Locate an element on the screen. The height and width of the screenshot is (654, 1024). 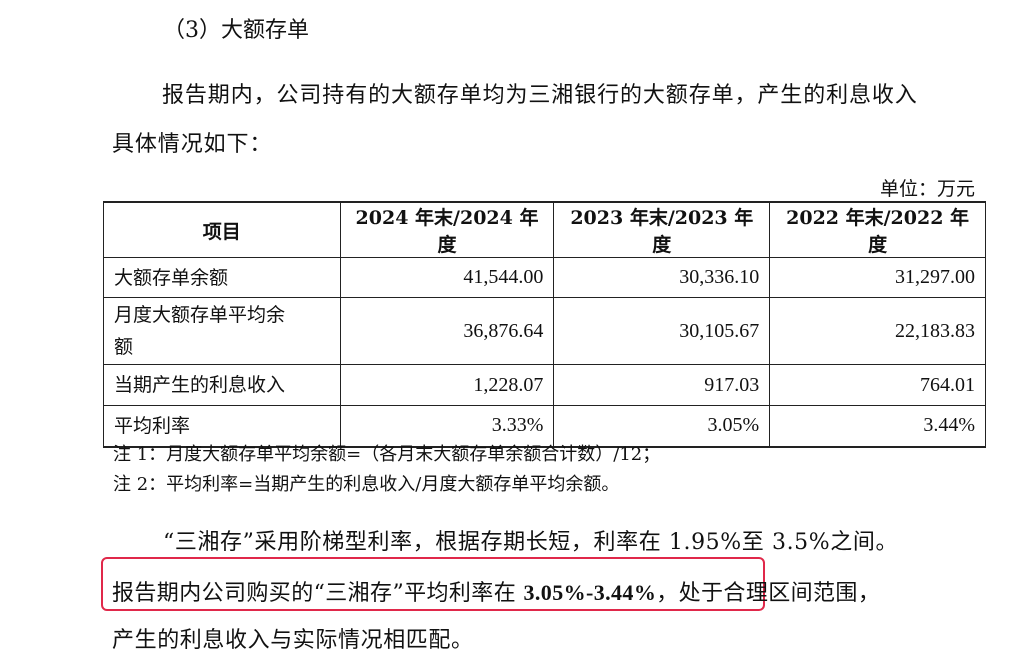
row-label-line-2: 额 is located at coordinates (124, 347).